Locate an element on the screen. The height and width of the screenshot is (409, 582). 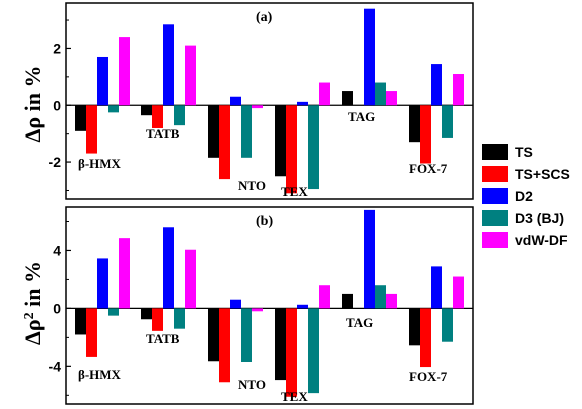
legend-label: TS+SCS is located at coordinates (542, 174).